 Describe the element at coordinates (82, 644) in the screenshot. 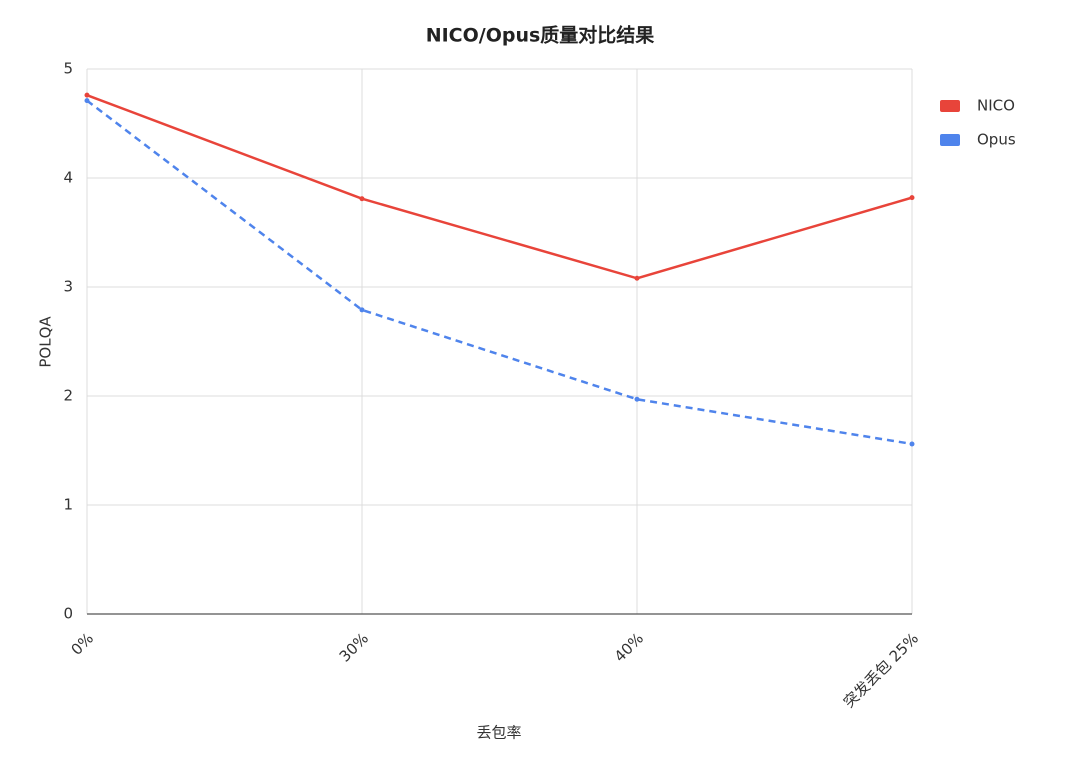

I see `x-tick-label: 0%` at that location.